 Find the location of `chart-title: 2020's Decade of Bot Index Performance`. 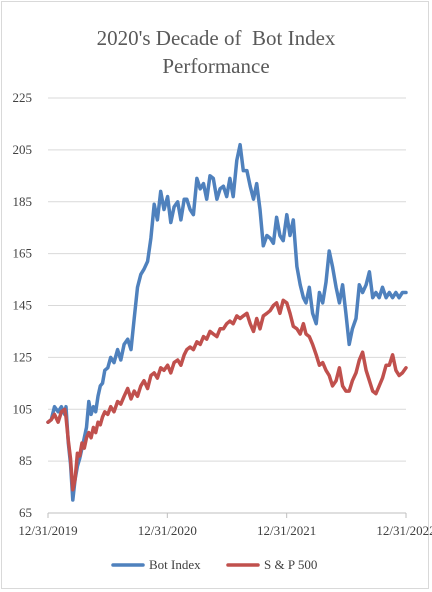

chart-title: 2020's Decade of Bot Index Performance is located at coordinates (216, 52).